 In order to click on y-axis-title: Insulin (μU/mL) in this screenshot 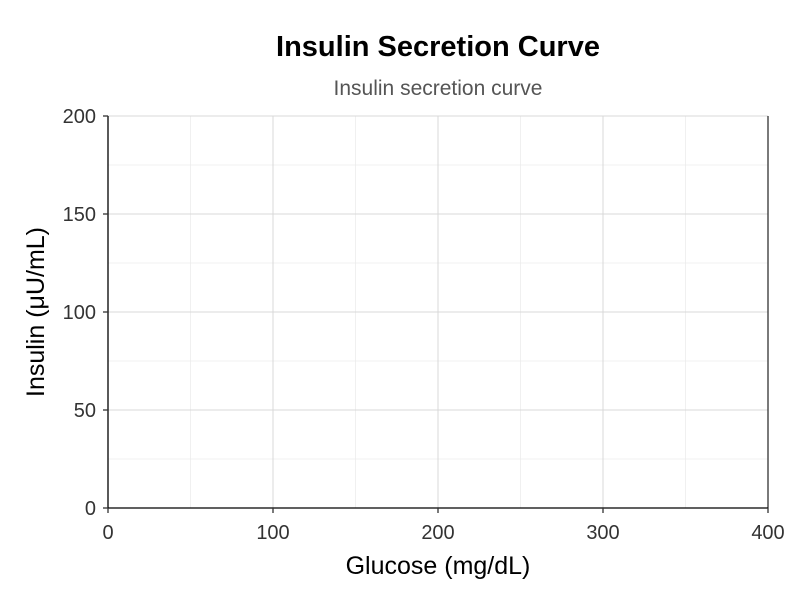, I will do `click(36, 312)`.